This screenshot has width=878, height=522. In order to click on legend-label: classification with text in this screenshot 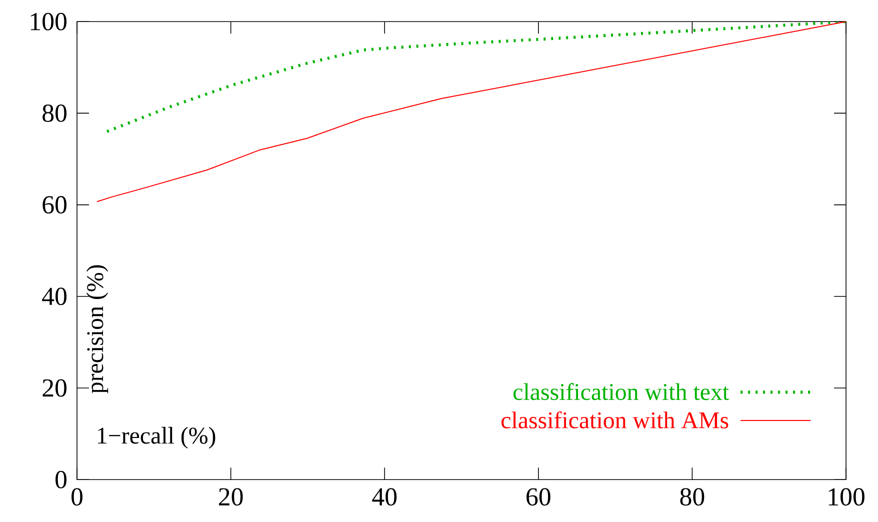, I will do `click(621, 391)`.